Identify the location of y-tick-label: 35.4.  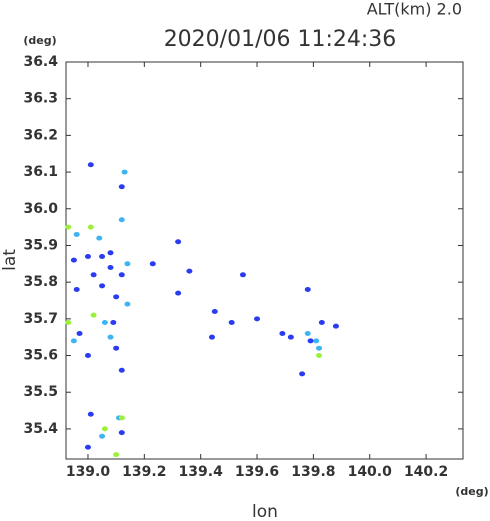
(40, 429).